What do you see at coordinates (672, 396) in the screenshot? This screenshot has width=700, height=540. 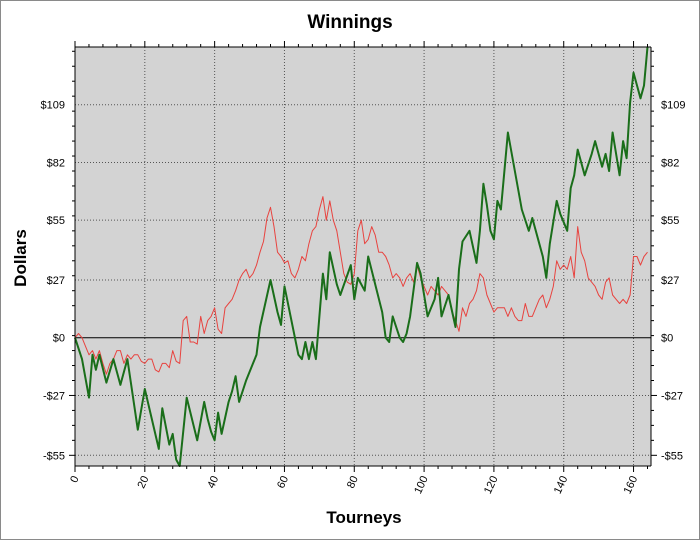 I see `y-tick-label-right: -$27` at bounding box center [672, 396].